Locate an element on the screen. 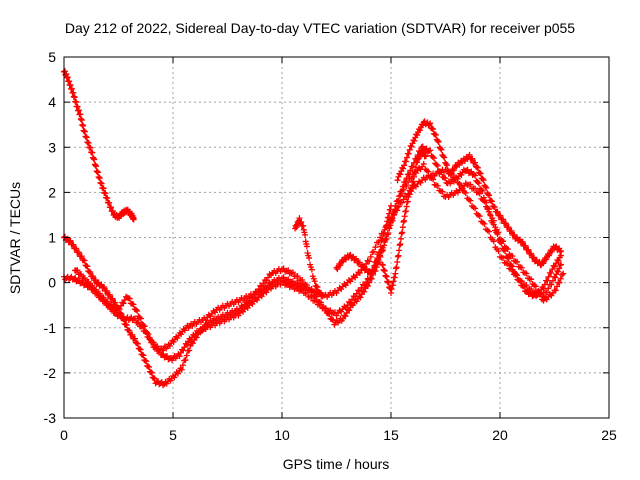 Image resolution: width=640 pixels, height=480 pixels. y-axis-label: SDTVAR / TECUs is located at coordinates (15, 238).